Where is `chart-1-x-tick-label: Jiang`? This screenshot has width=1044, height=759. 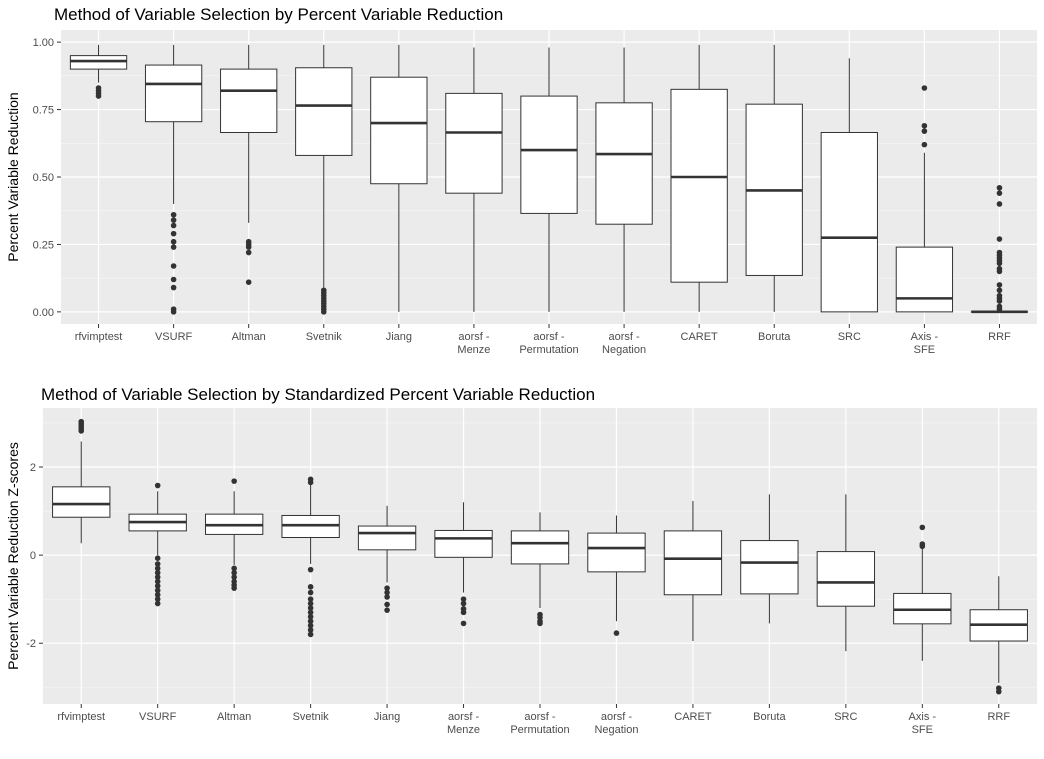
chart-1-x-tick-label: Jiang is located at coordinates (399, 337).